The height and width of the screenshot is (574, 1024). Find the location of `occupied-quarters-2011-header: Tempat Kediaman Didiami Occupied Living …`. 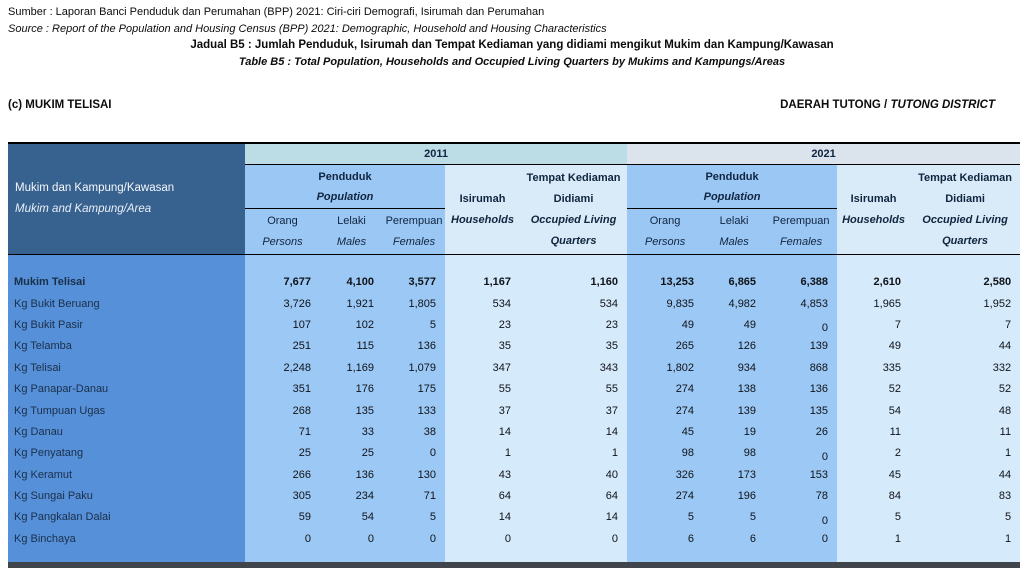

occupied-quarters-2011-header: Tempat Kediaman Didiami Occupied Living … is located at coordinates (574, 209).